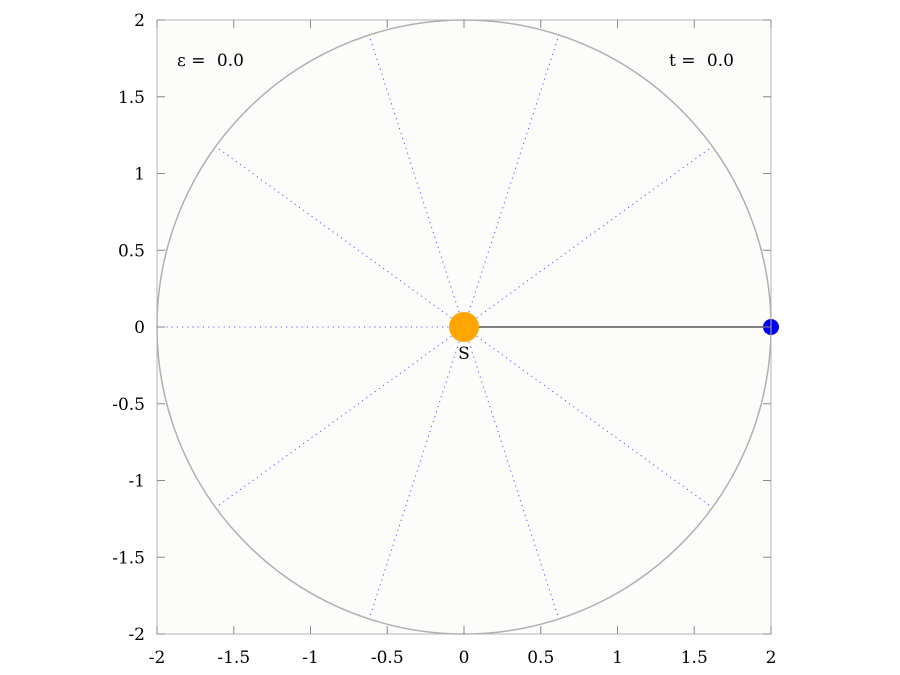 Image resolution: width=900 pixels, height=675 pixels. What do you see at coordinates (181, 61) in the screenshot?
I see `eccentricity-symbol: ε` at bounding box center [181, 61].